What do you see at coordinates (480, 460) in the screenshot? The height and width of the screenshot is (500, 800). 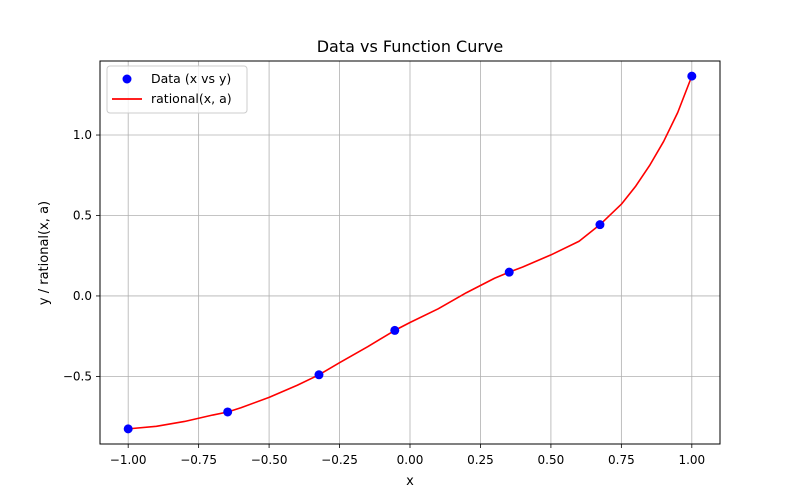 I see `x-tick-label: 0.25` at bounding box center [480, 460].